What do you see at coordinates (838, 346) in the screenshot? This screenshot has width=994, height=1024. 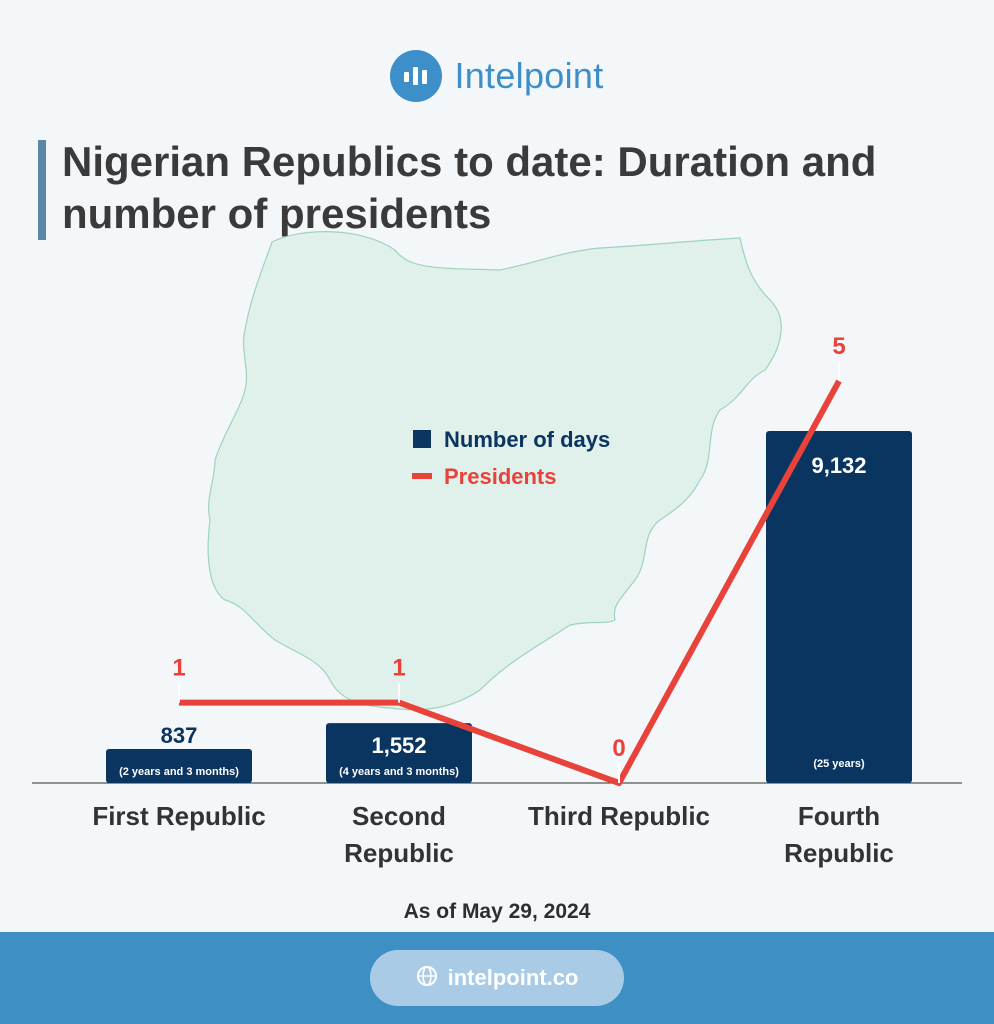 I see `presidents-value-label: 5` at bounding box center [838, 346].